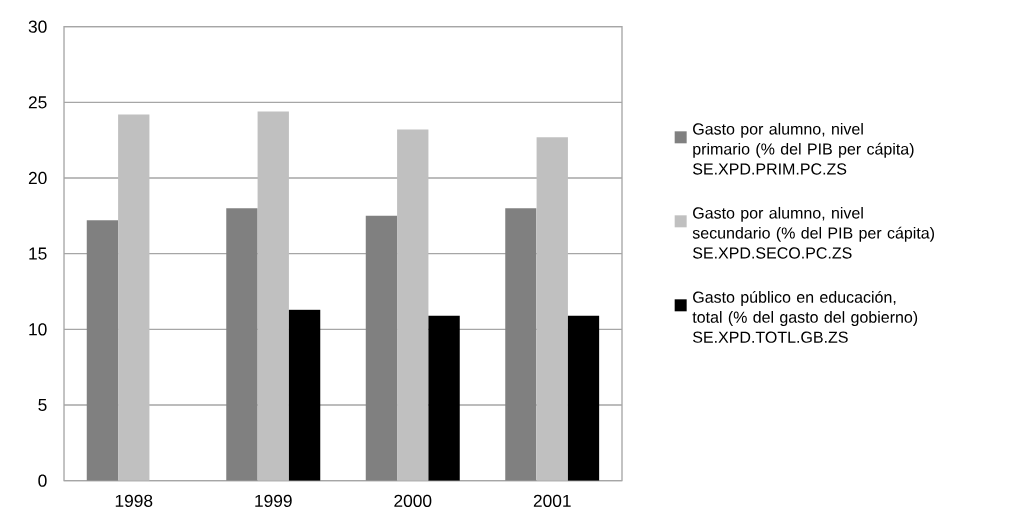 The width and height of the screenshot is (1035, 520). Describe the element at coordinates (38, 329) in the screenshot. I see `y-tick-label: 10` at that location.